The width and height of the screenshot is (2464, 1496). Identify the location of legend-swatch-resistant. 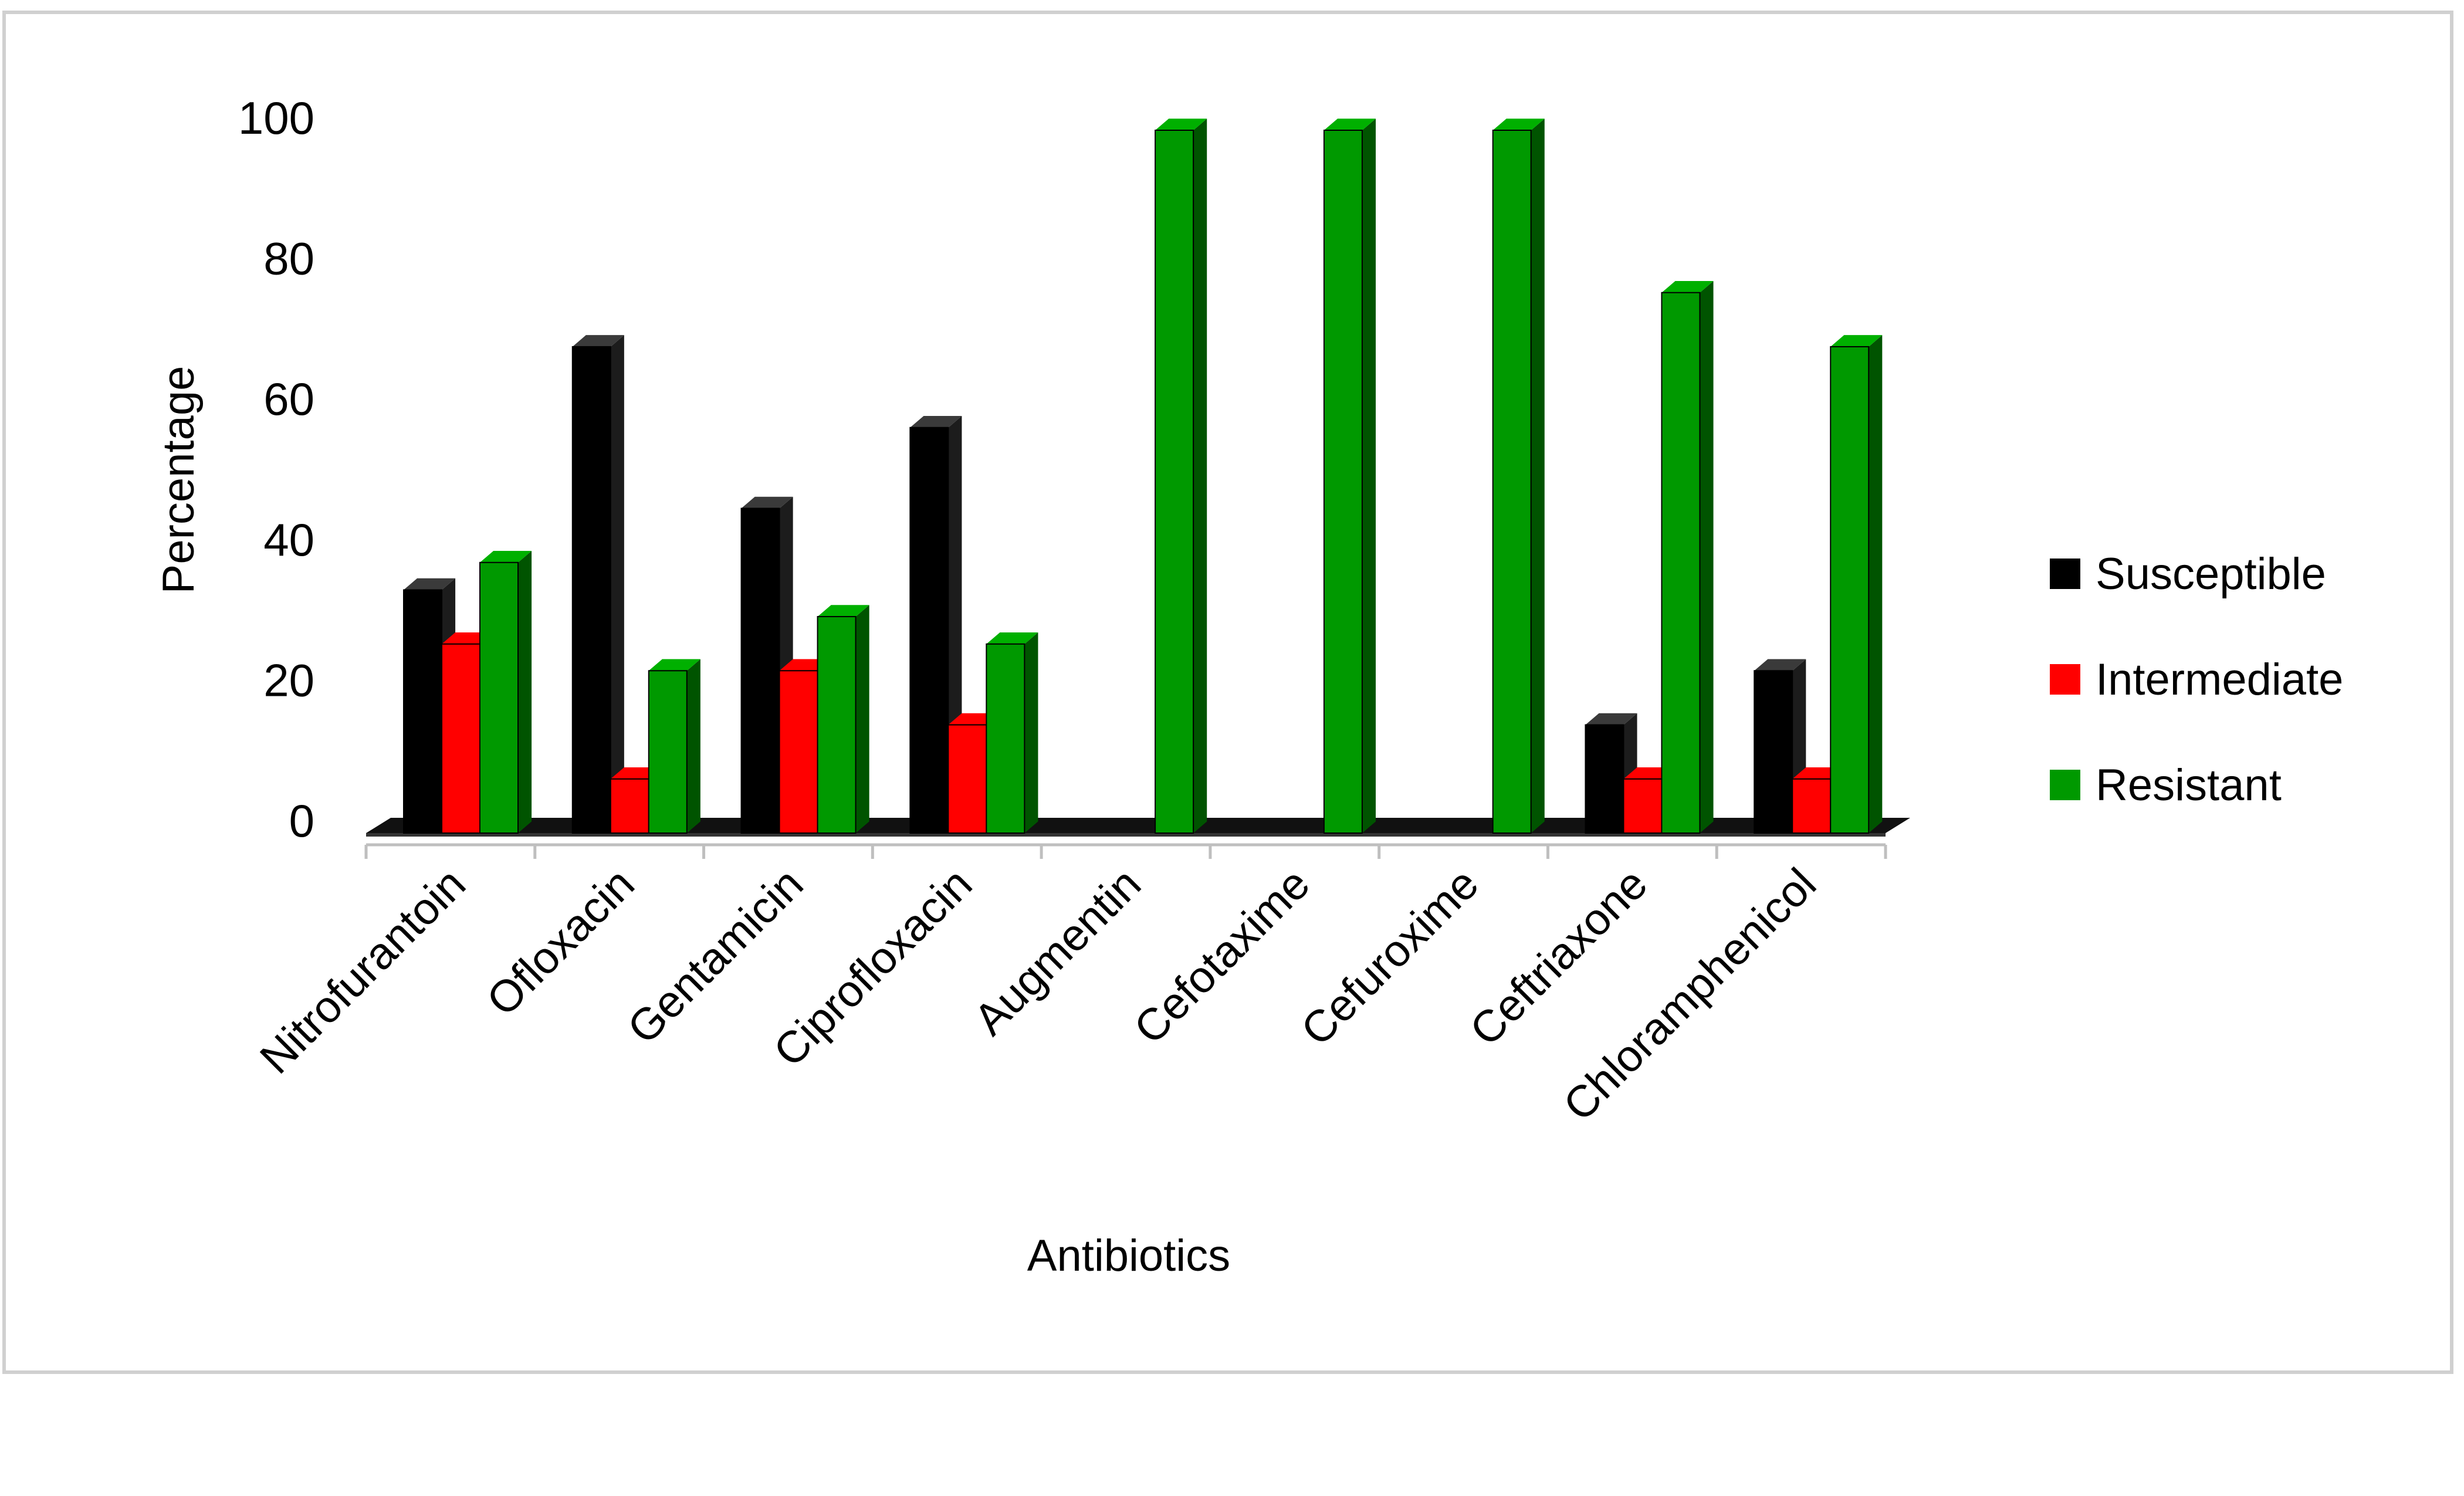
(2065, 785).